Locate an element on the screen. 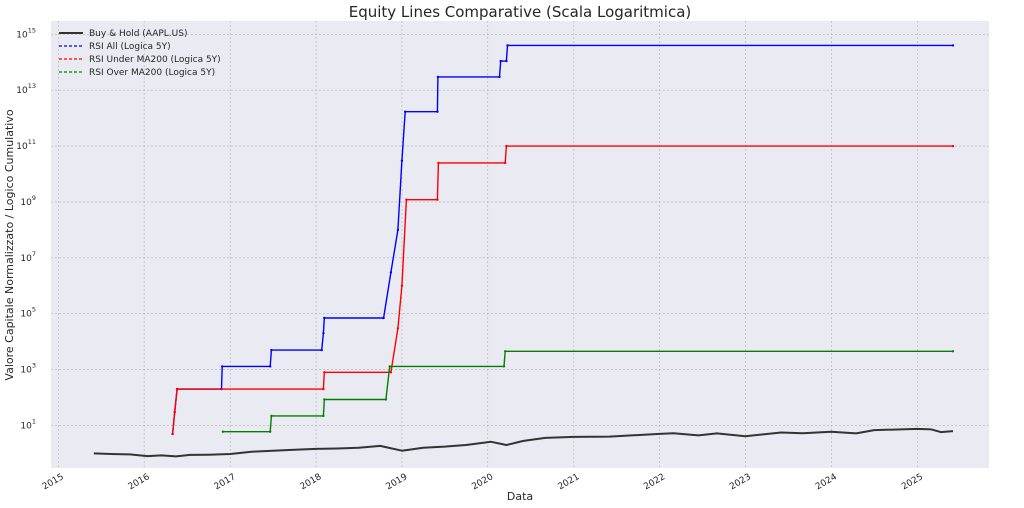 This screenshot has width=1024, height=508. y-tick-exponent: 13 is located at coordinates (32, 86).